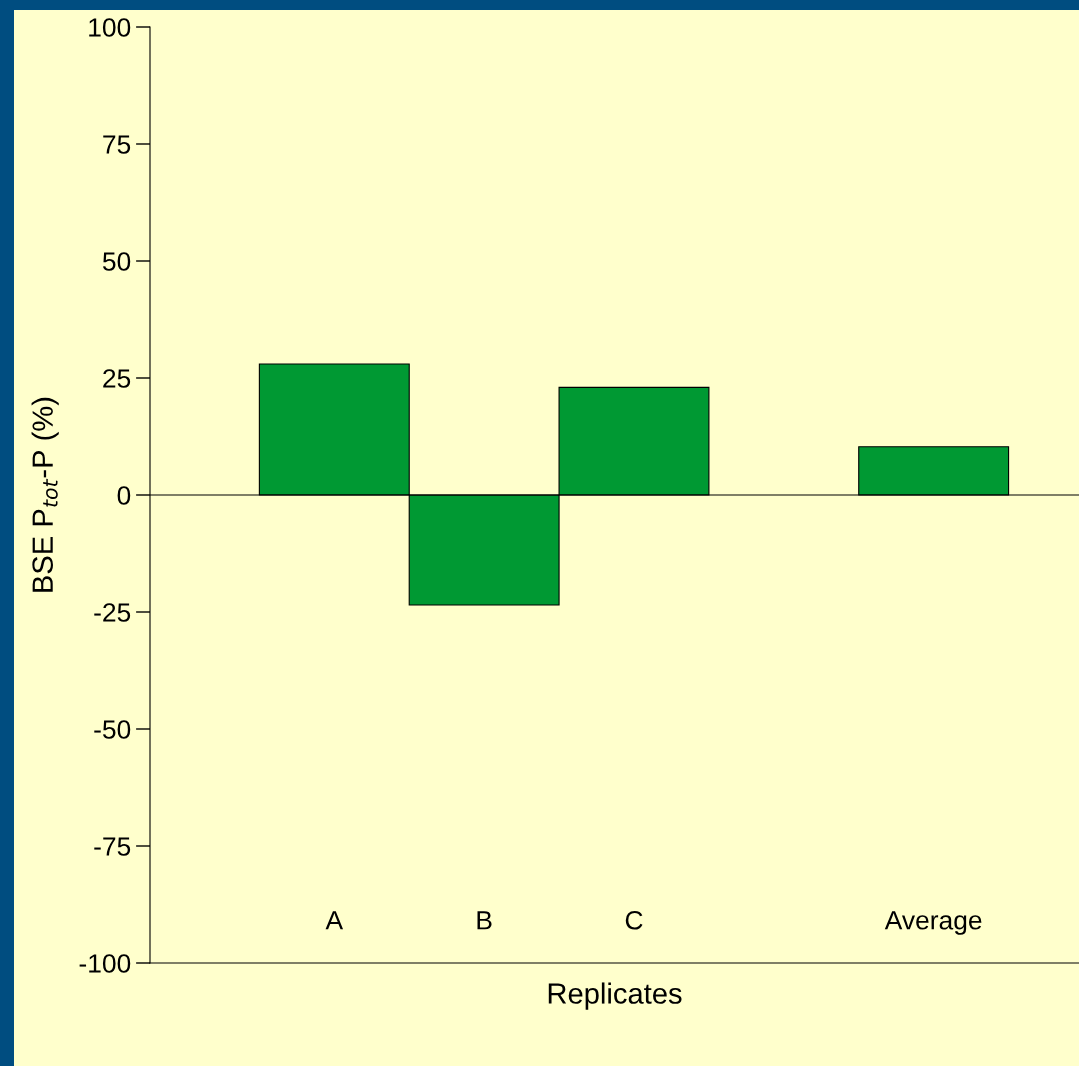  Describe the element at coordinates (117, 144) in the screenshot. I see `y-tick-label: 75` at that location.